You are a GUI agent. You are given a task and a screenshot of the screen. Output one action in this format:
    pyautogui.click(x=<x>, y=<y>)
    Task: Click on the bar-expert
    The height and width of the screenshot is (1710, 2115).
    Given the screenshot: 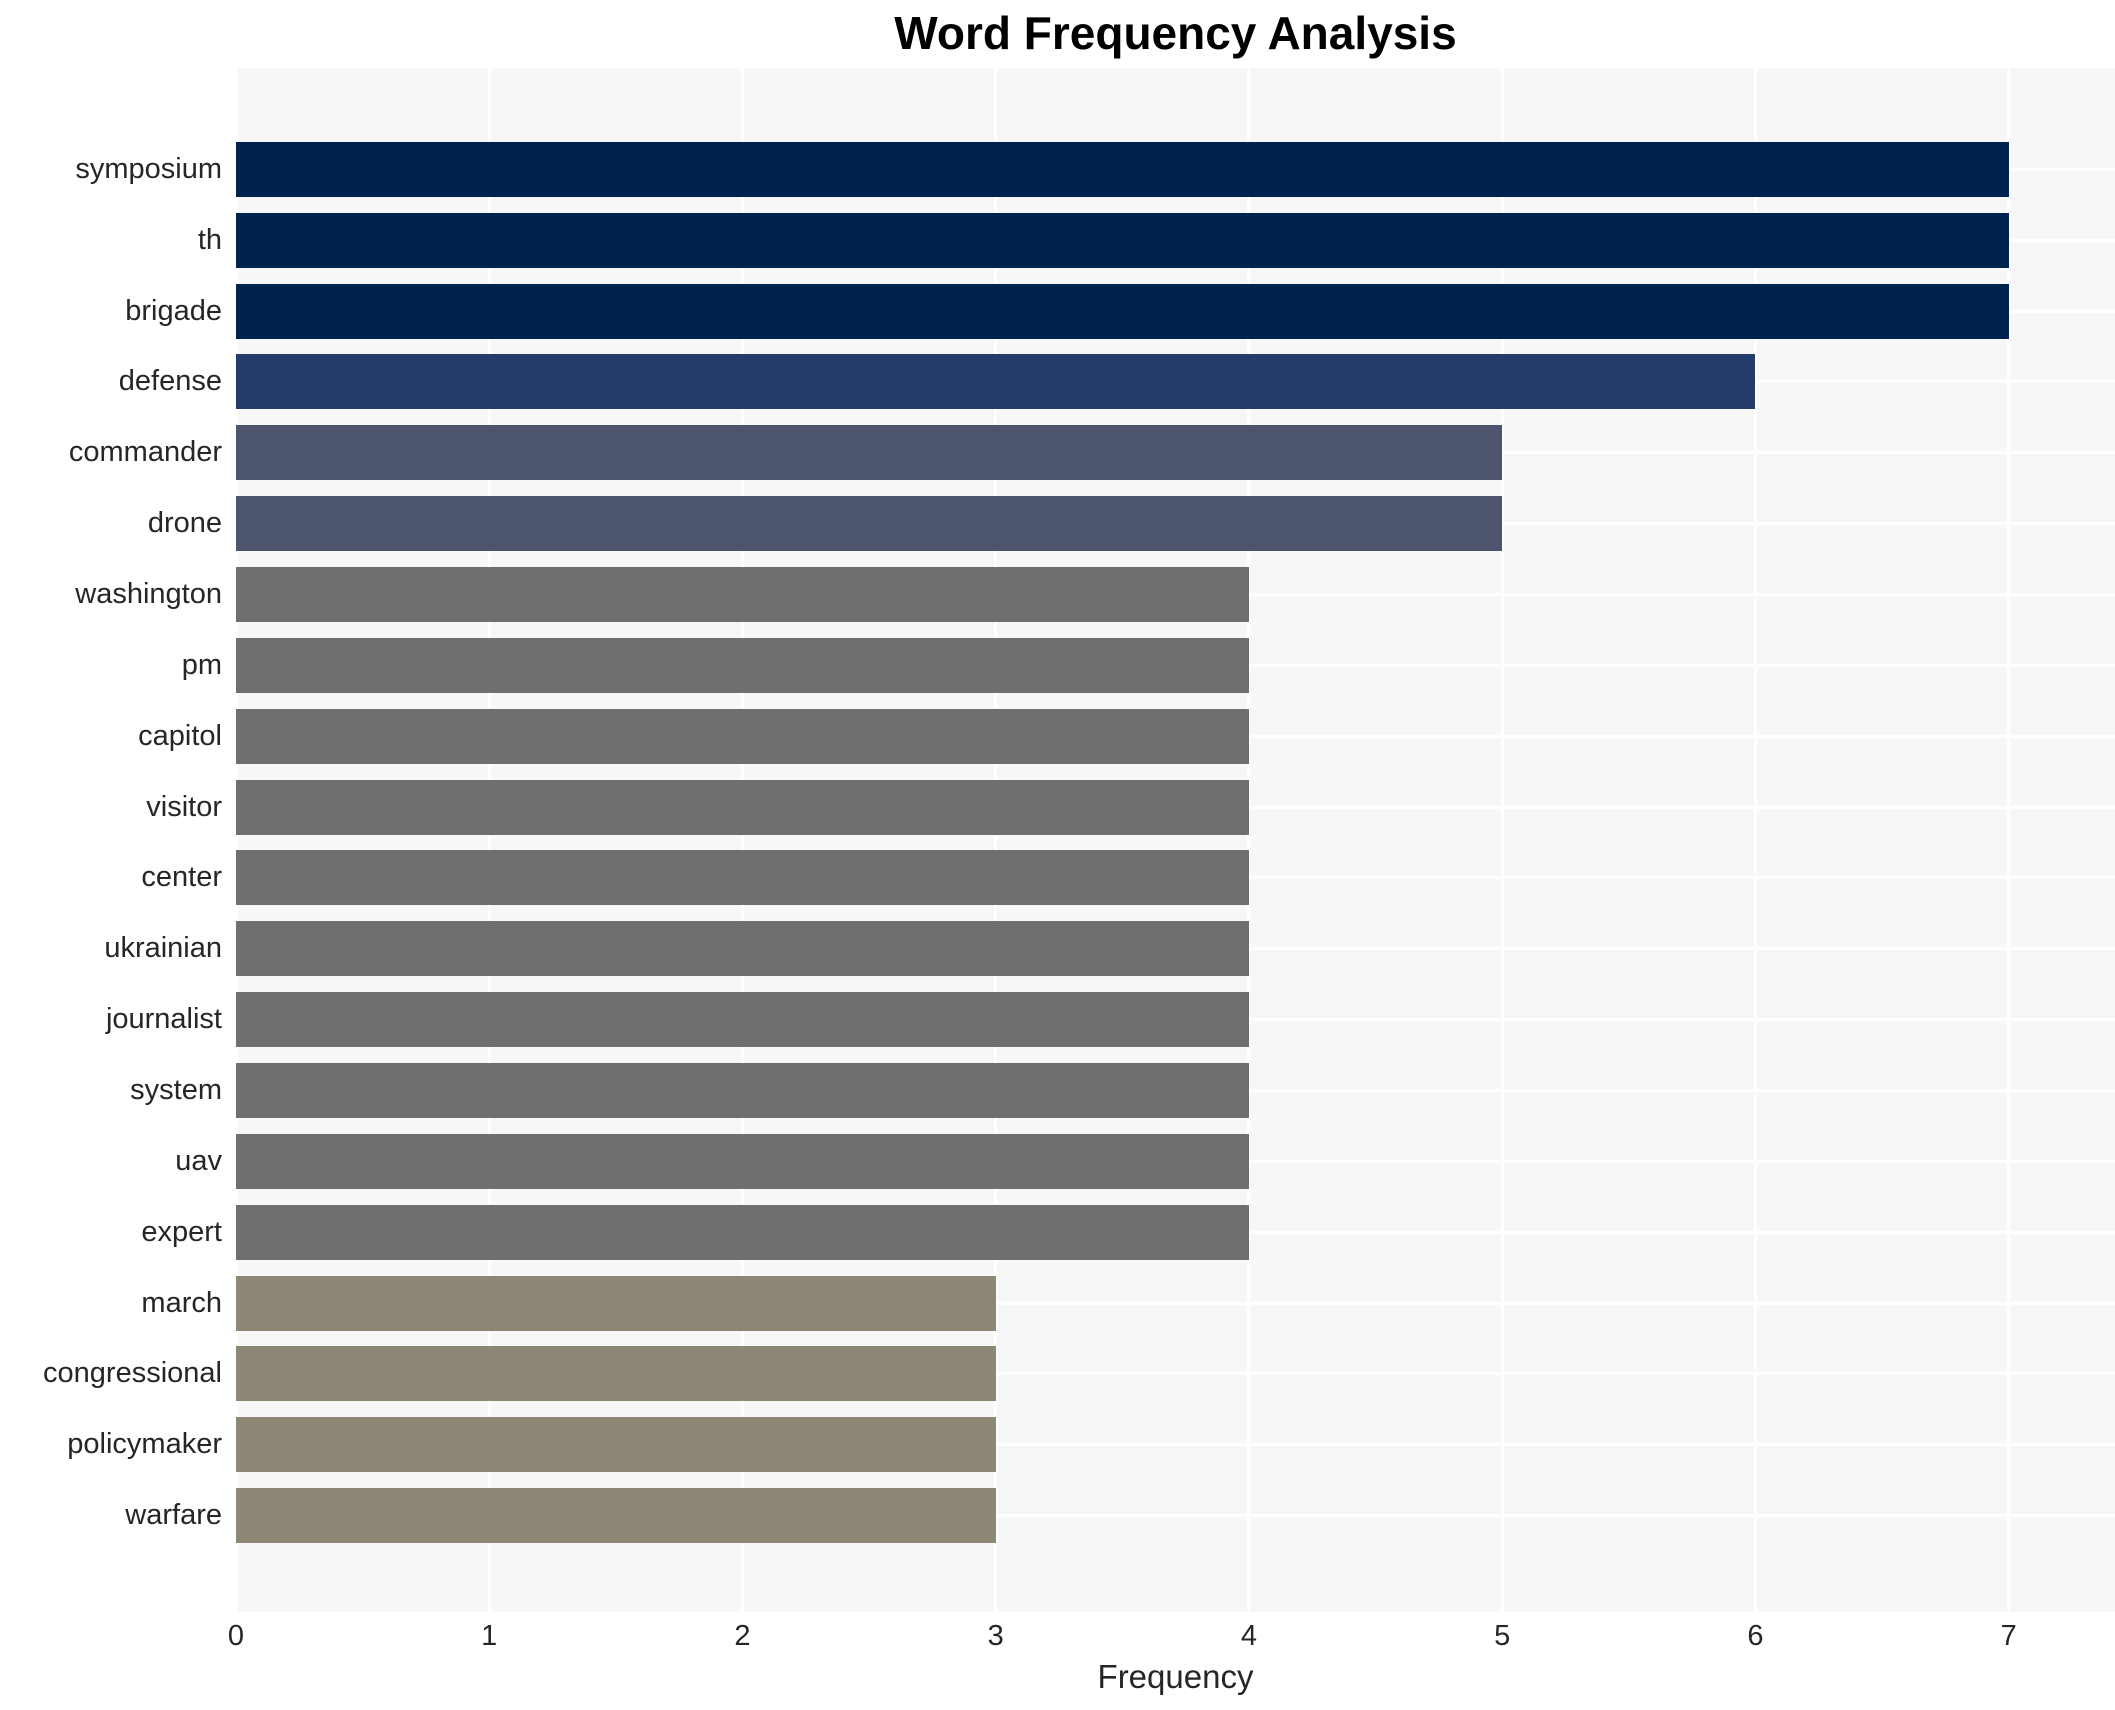 What is the action you would take?
    pyautogui.click(x=742, y=1232)
    